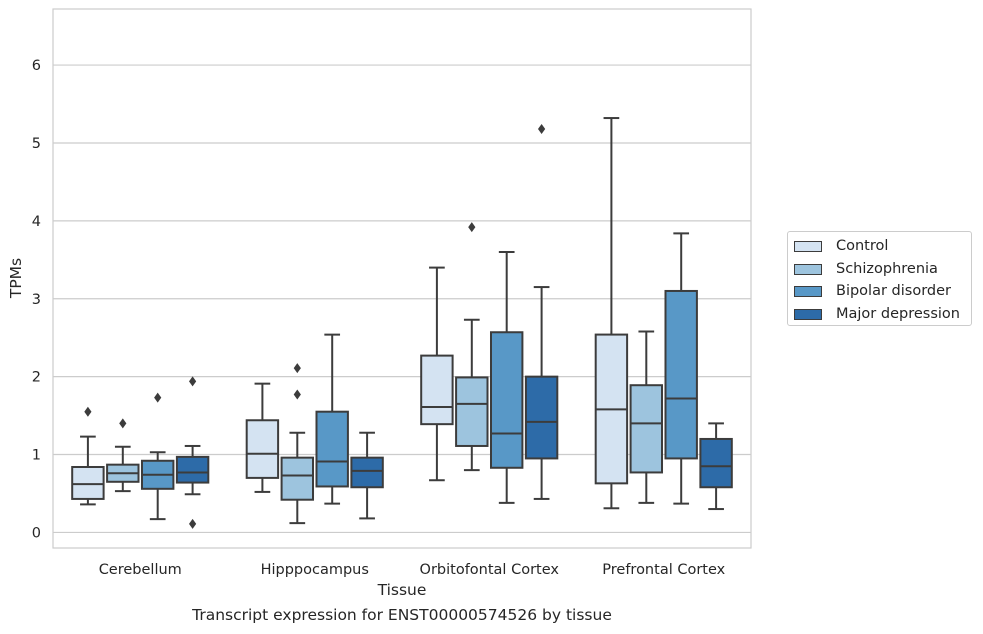 The width and height of the screenshot is (983, 634). I want to click on x-axis-label: Tissue, so click(402, 590).